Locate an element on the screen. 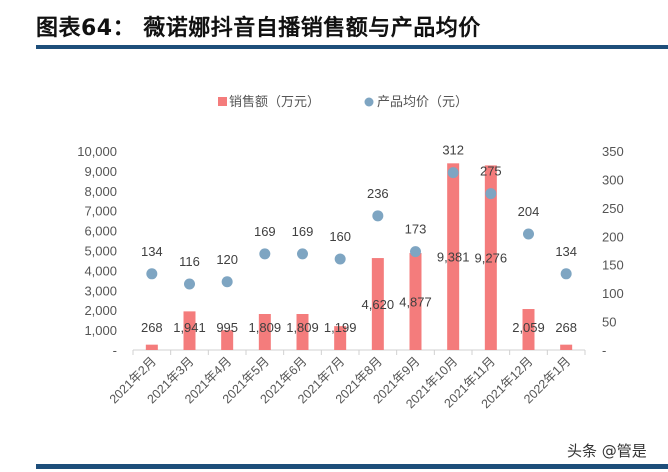 The height and width of the screenshot is (472, 668). left-axis-tick-label: 3,000 is located at coordinates (100, 290).